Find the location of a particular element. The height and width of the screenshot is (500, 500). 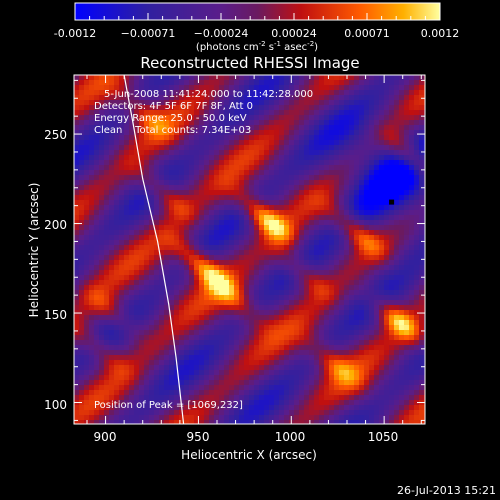

y-tick-label: 100 is located at coordinates (55, 405).